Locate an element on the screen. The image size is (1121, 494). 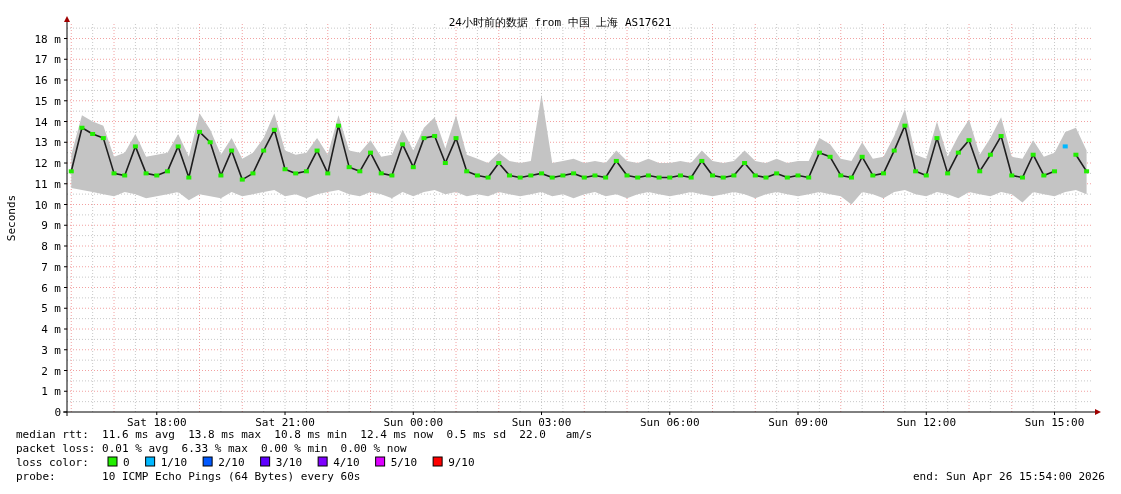
legend-label: 1/10 is located at coordinates (174, 462).